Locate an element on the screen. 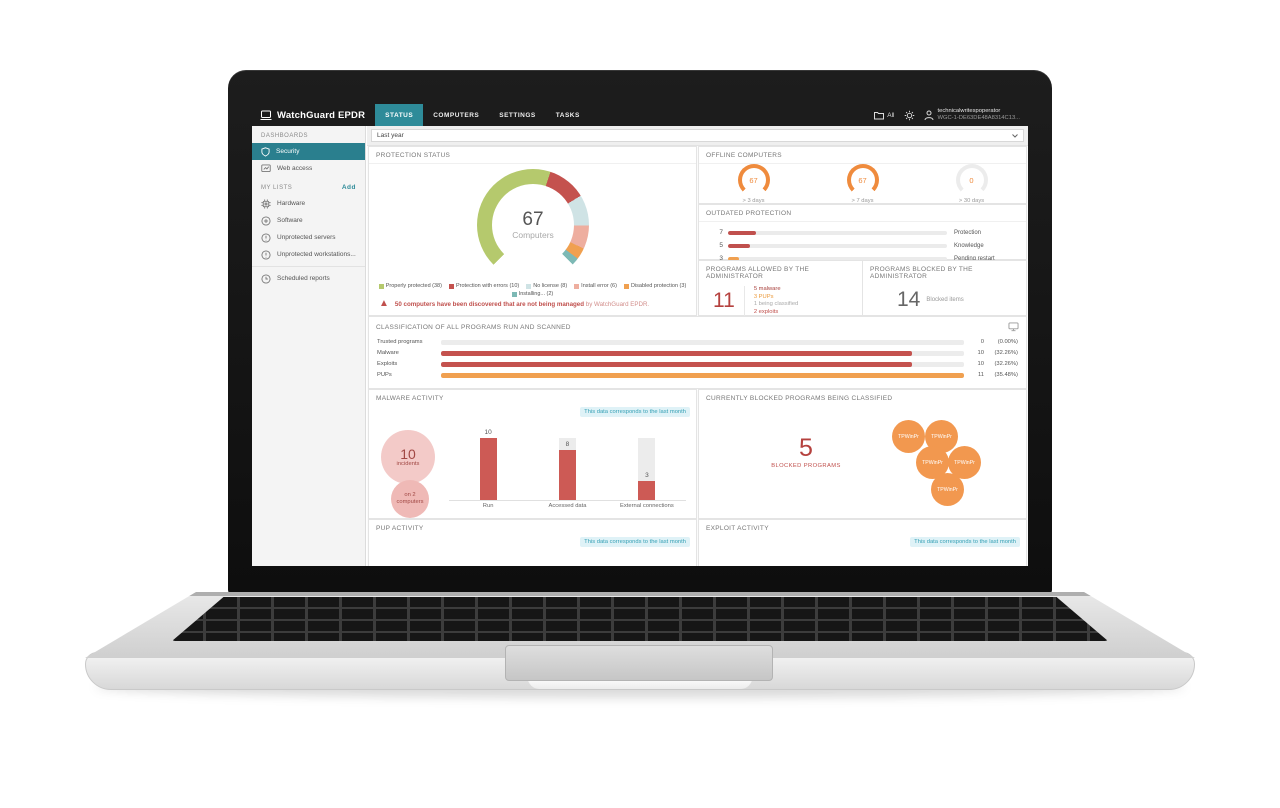  blocked-programs-count: 5 BLOCKED PROGRAMS is located at coordinates (806, 452).